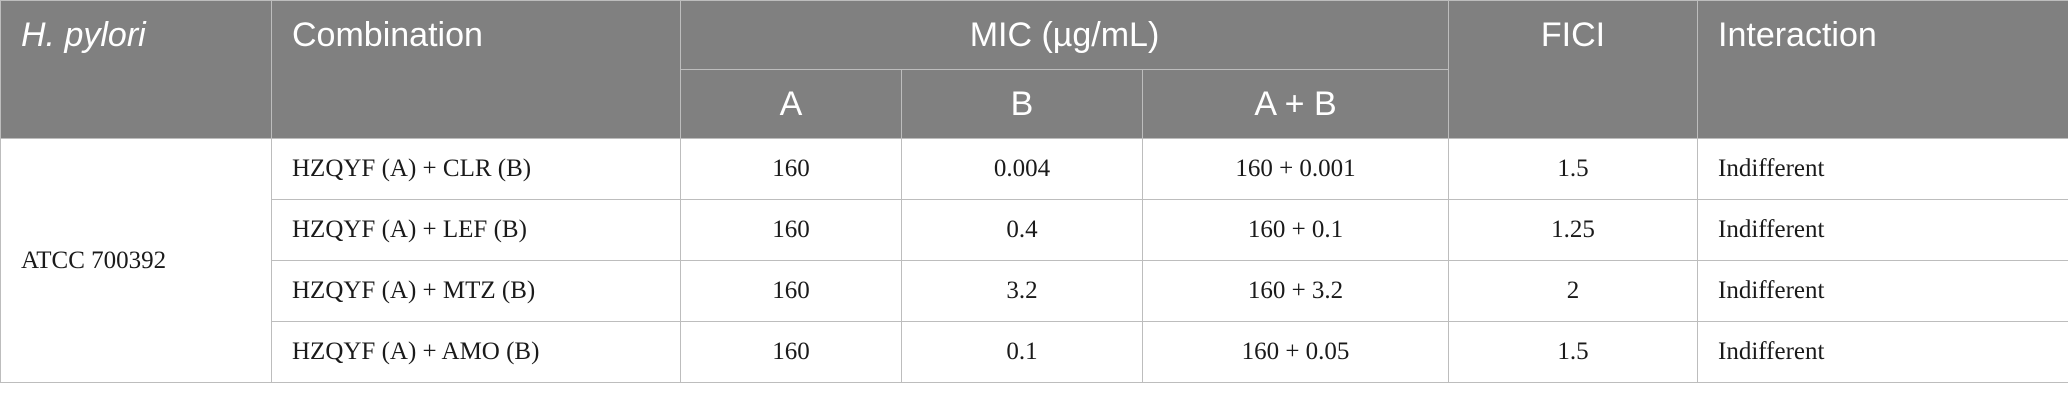 This screenshot has height=405, width=2068. What do you see at coordinates (1882, 69) in the screenshot?
I see `header-interaction: Interaction` at bounding box center [1882, 69].